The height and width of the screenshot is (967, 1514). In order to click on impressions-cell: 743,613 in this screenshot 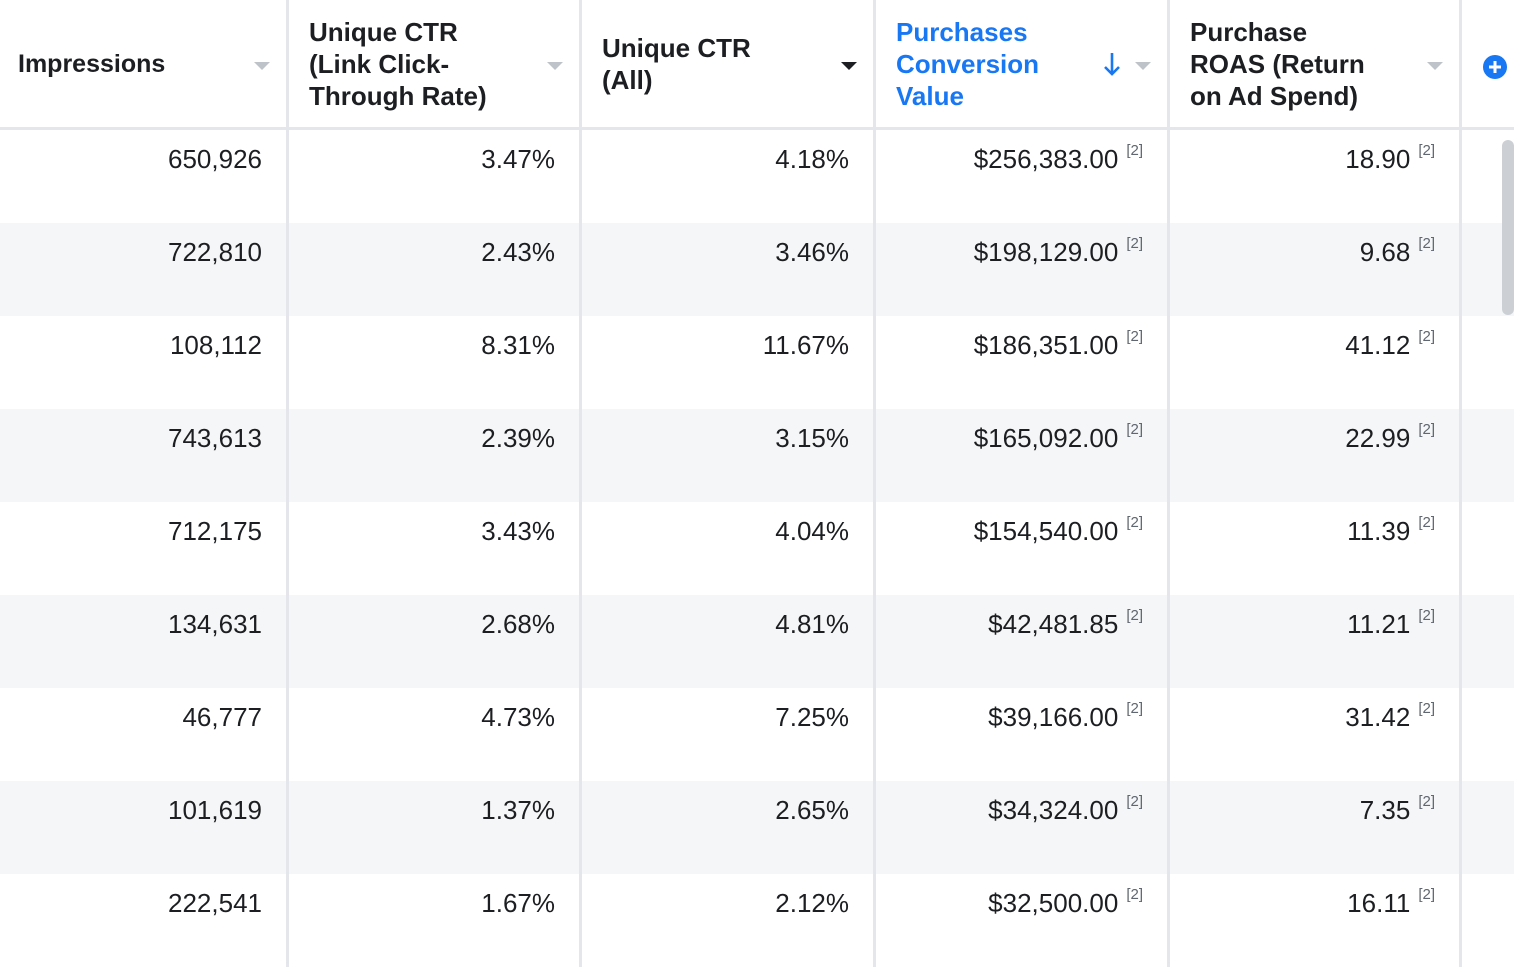, I will do `click(144, 455)`.